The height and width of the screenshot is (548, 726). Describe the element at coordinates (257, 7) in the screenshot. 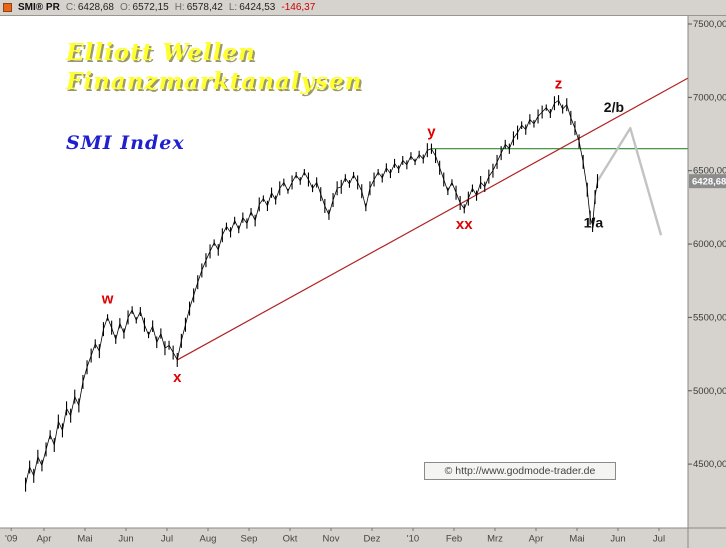

I see `low-value: 6424,53` at that location.